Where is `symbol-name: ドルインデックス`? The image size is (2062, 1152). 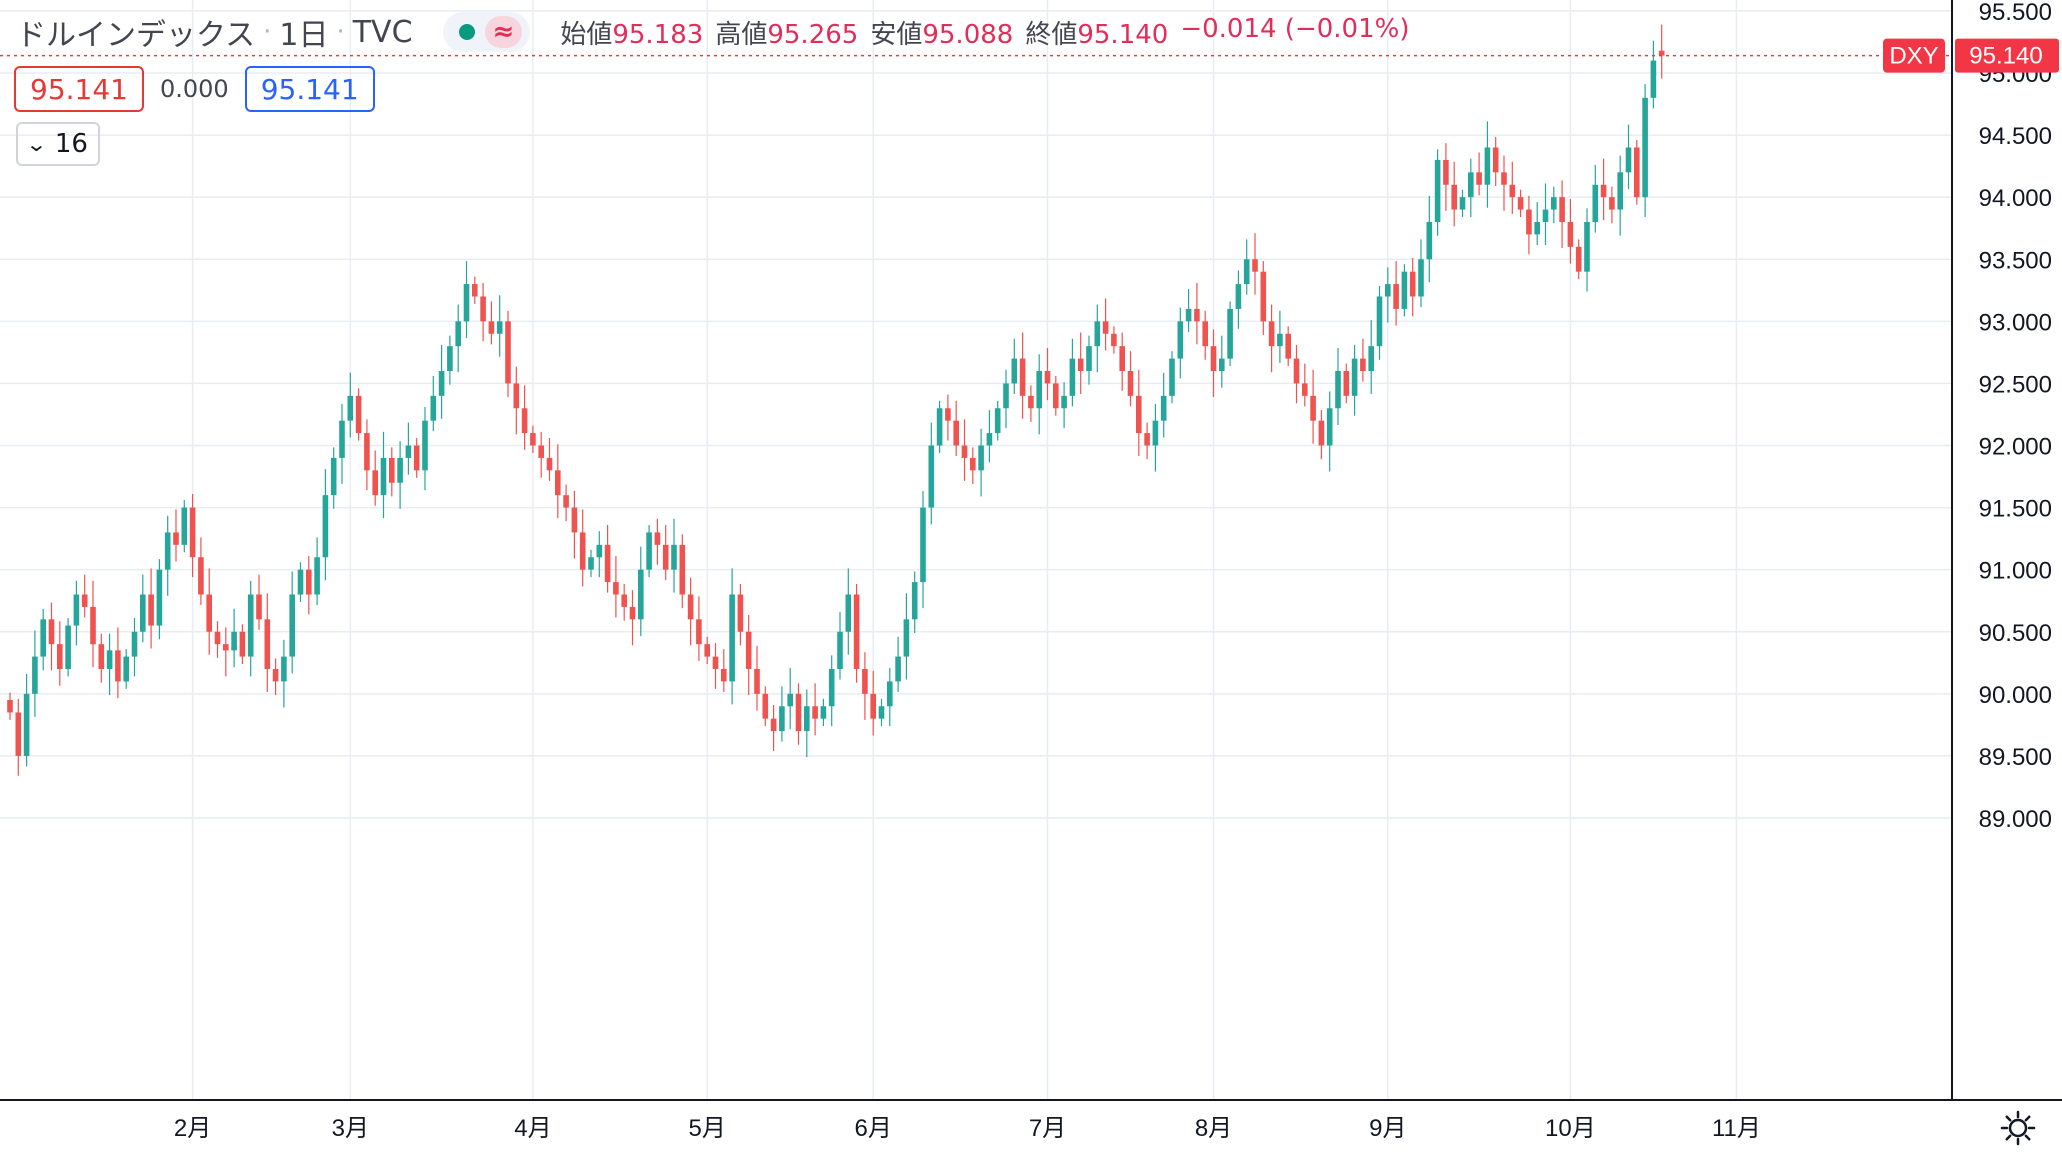 symbol-name: ドルインデックス is located at coordinates (136, 35).